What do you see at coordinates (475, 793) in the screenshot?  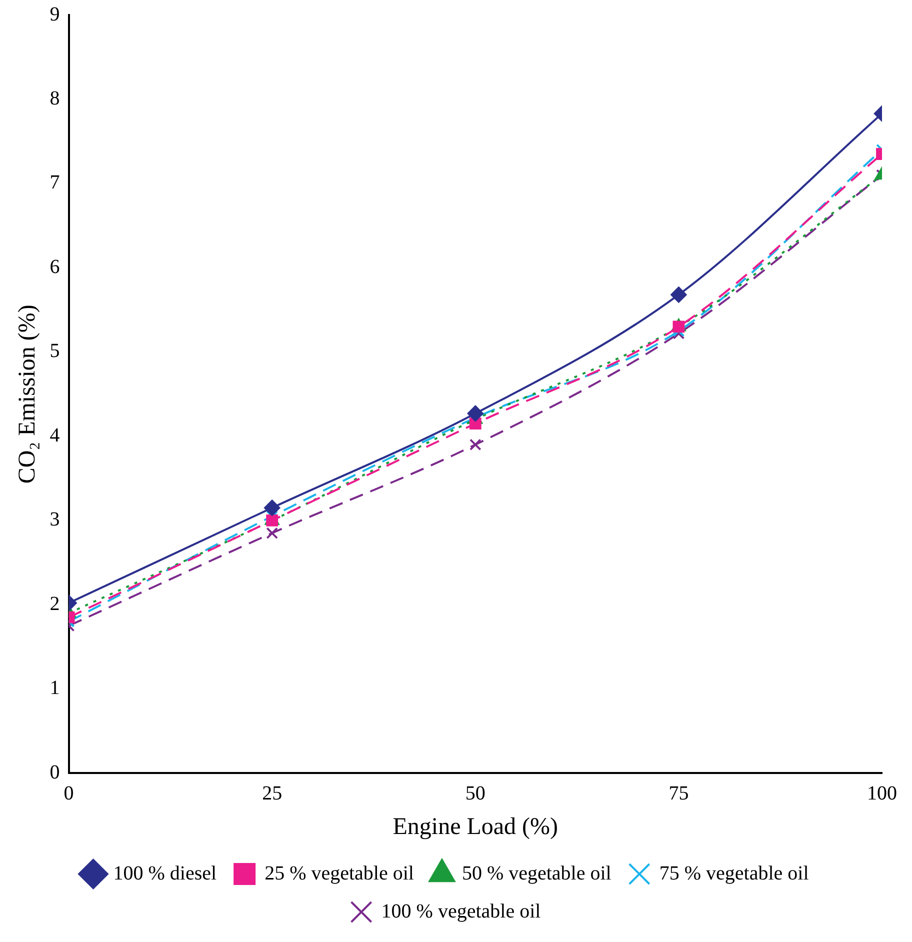 I see `x-tick-label: 50` at bounding box center [475, 793].